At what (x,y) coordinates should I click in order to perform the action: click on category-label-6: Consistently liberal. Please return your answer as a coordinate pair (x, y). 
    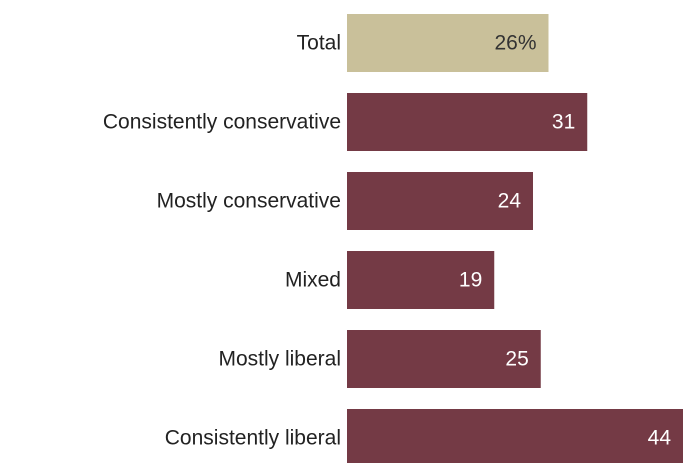
    Looking at the image, I should click on (253, 438).